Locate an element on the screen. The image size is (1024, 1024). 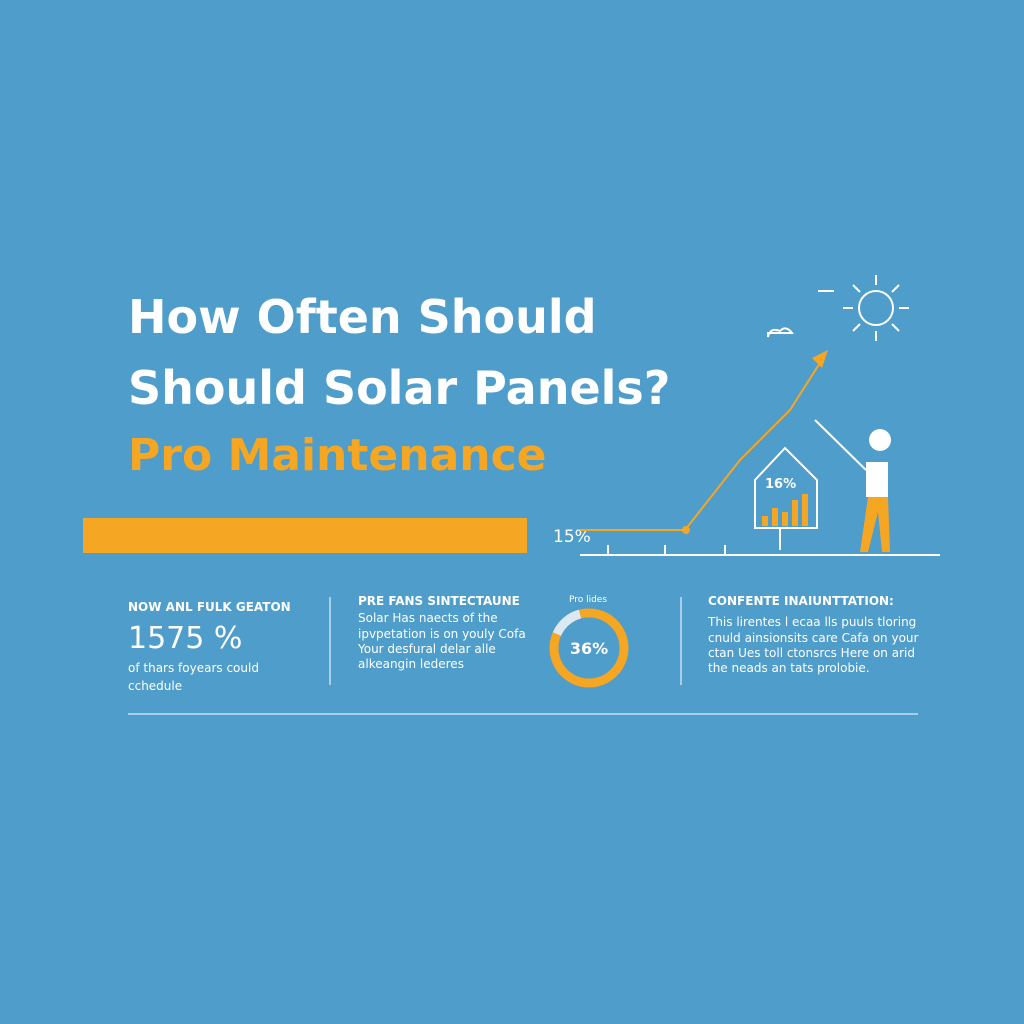
baseline-label: 15% is located at coordinates (572, 537).